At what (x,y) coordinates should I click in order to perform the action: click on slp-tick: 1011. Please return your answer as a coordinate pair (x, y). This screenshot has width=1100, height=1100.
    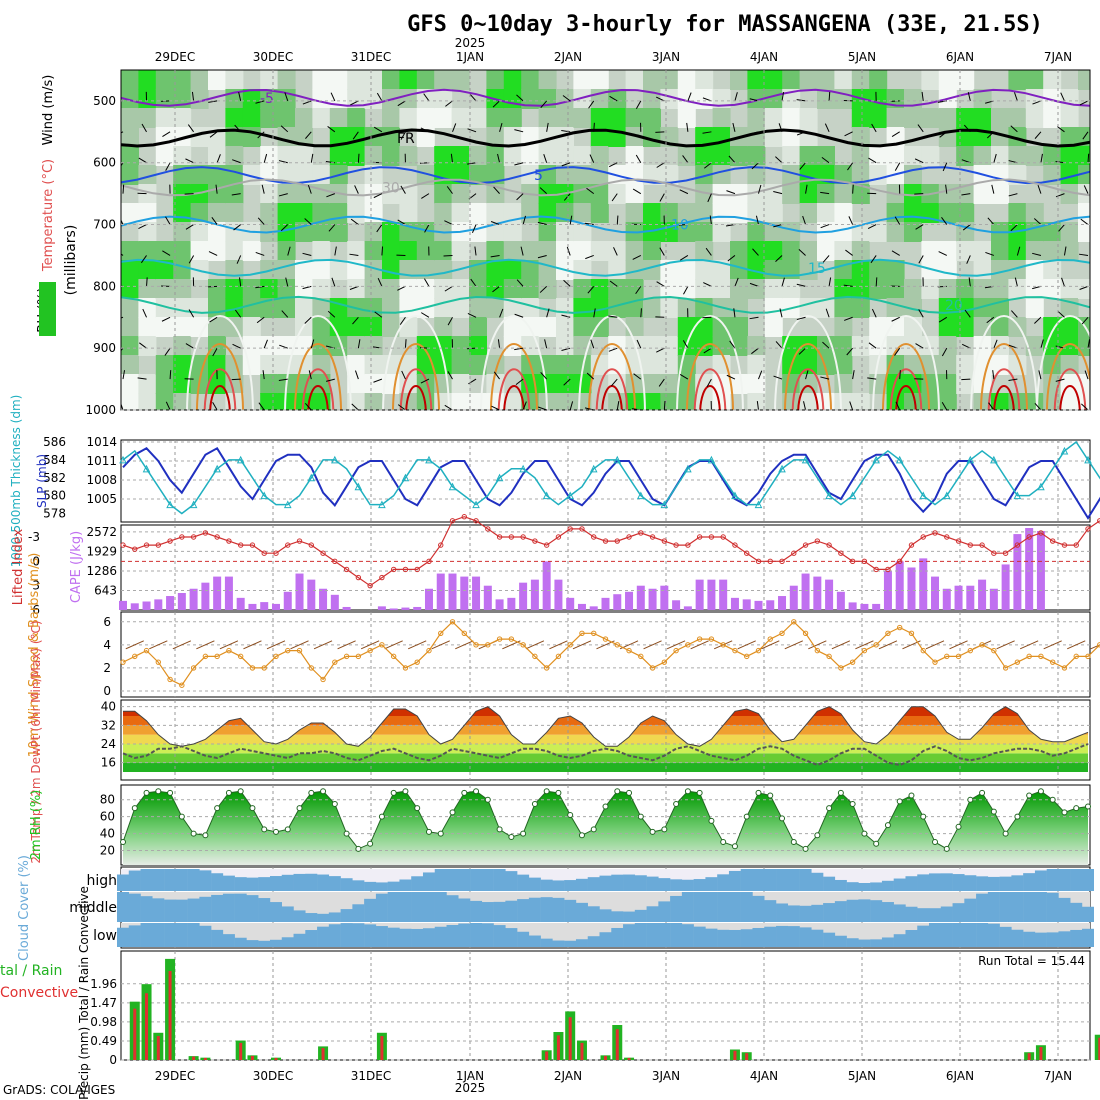
    Looking at the image, I should click on (101, 461).